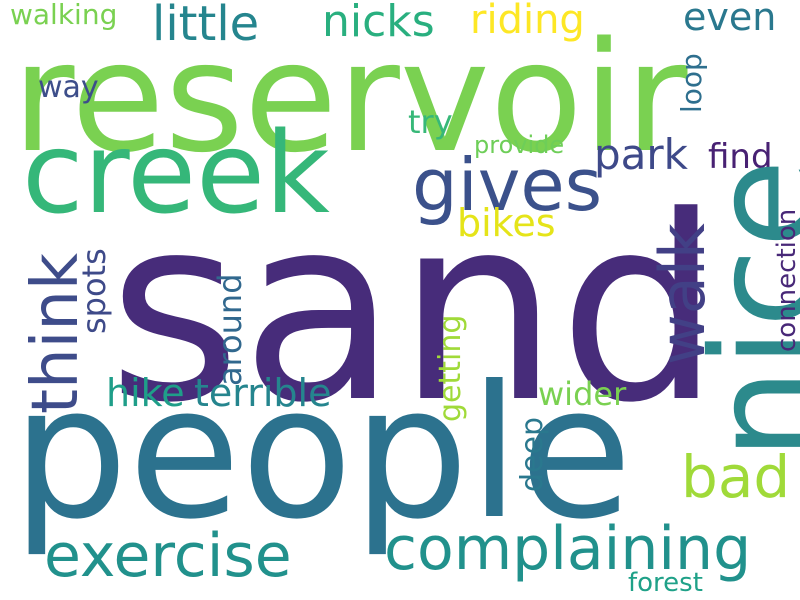 This screenshot has height=600, width=800. What do you see at coordinates (230, 329) in the screenshot?
I see `word-around: around` at bounding box center [230, 329].